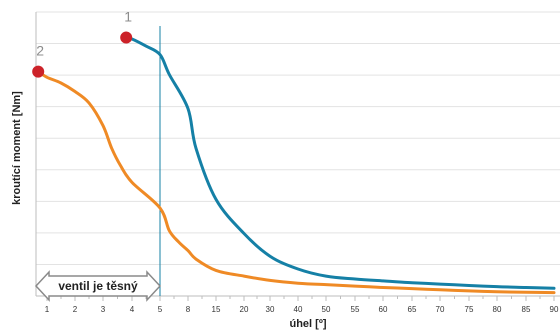 The image size is (560, 332). I want to click on x-tick-label: 3, so click(103, 309).